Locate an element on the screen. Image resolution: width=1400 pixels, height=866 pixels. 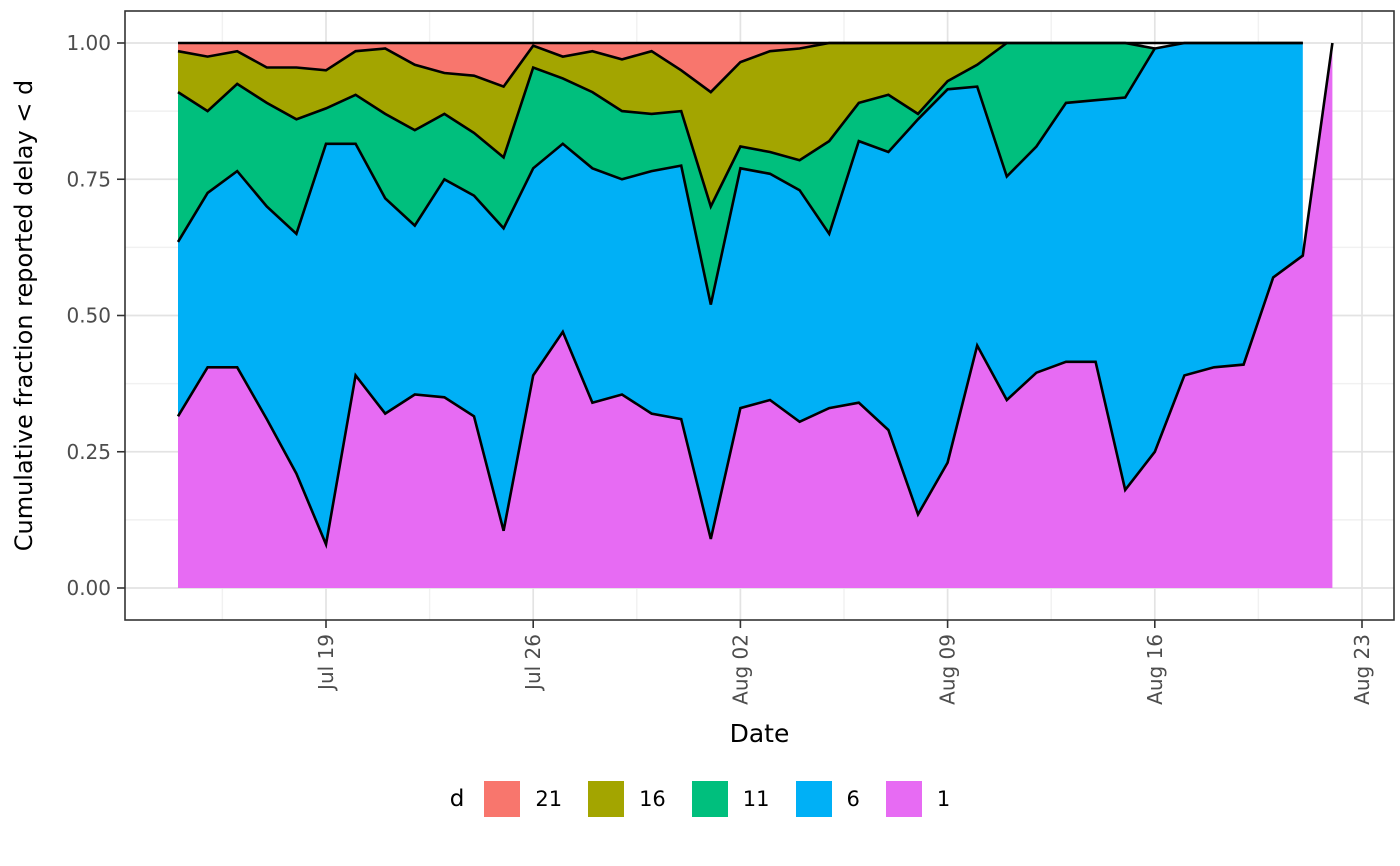
x-tick-label: Aug 02 is located at coordinates (740, 669).